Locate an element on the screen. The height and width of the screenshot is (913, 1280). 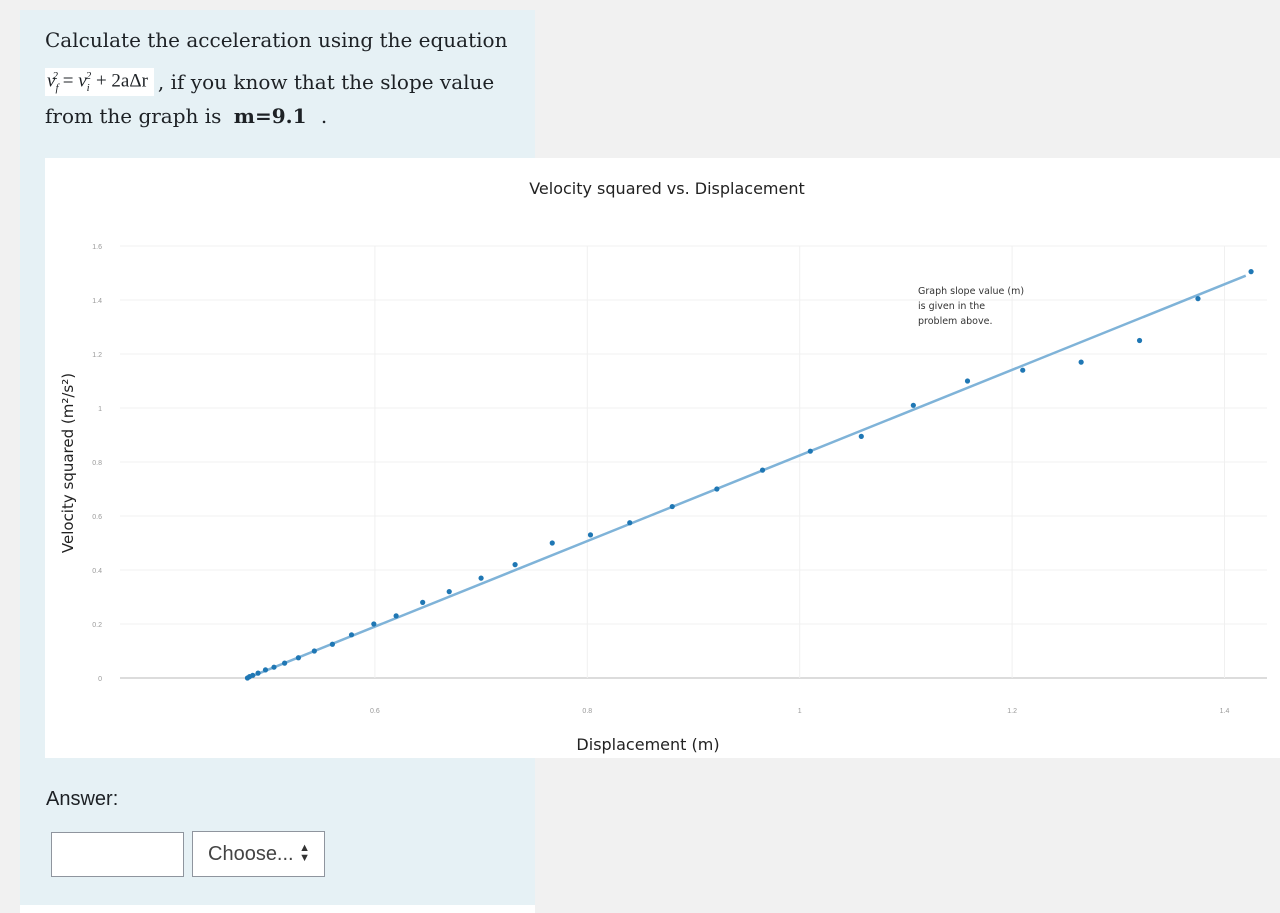
annotation-line: Graph slope value (m) is located at coordinates (971, 291).